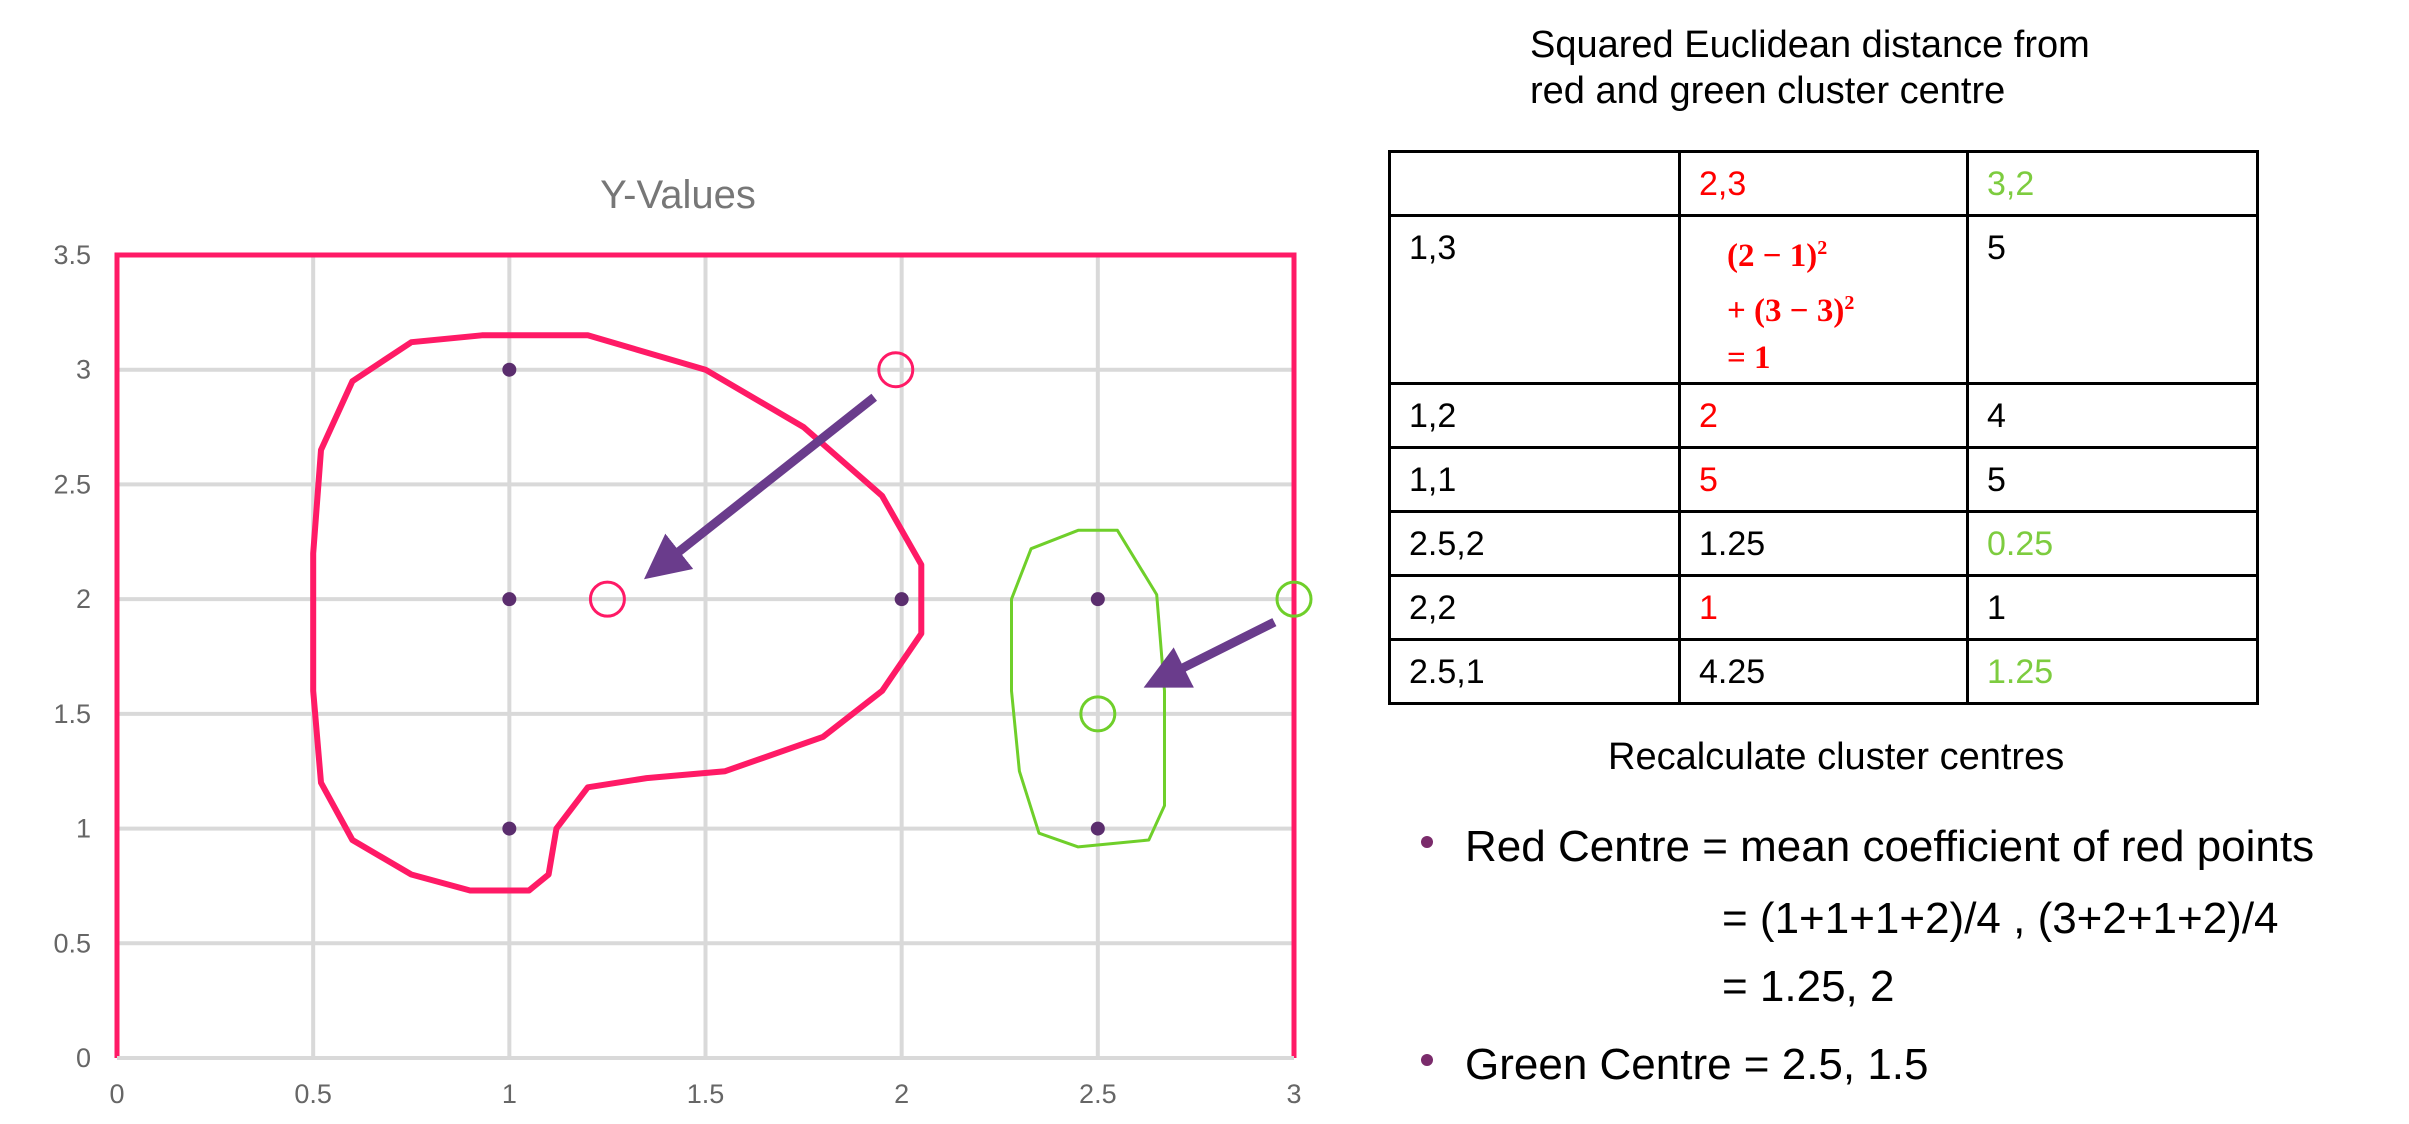 This screenshot has height=1124, width=2409. Describe the element at coordinates (1098, 1094) in the screenshot. I see `x-tick-label: 2.5` at that location.